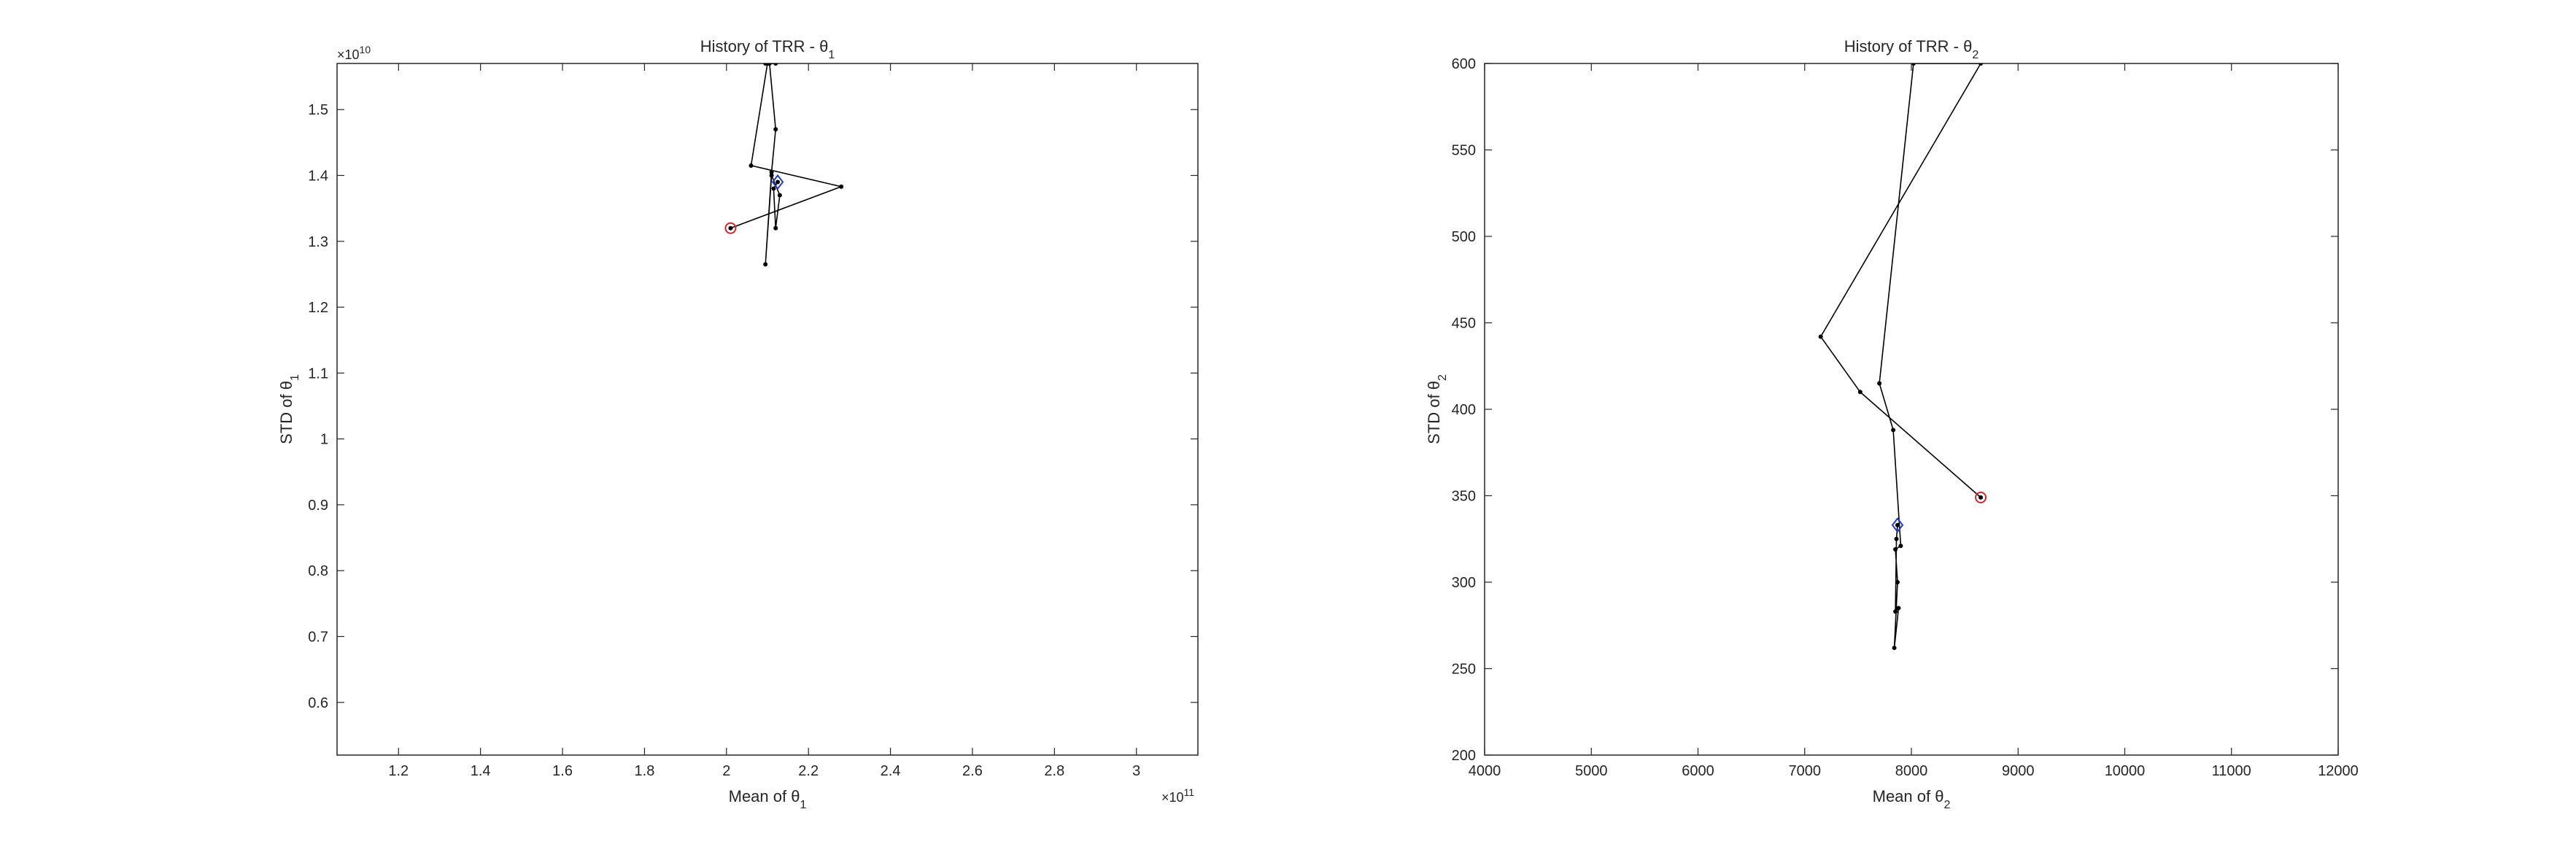  I want to click on y-tick-label: 0.6, so click(318, 703).